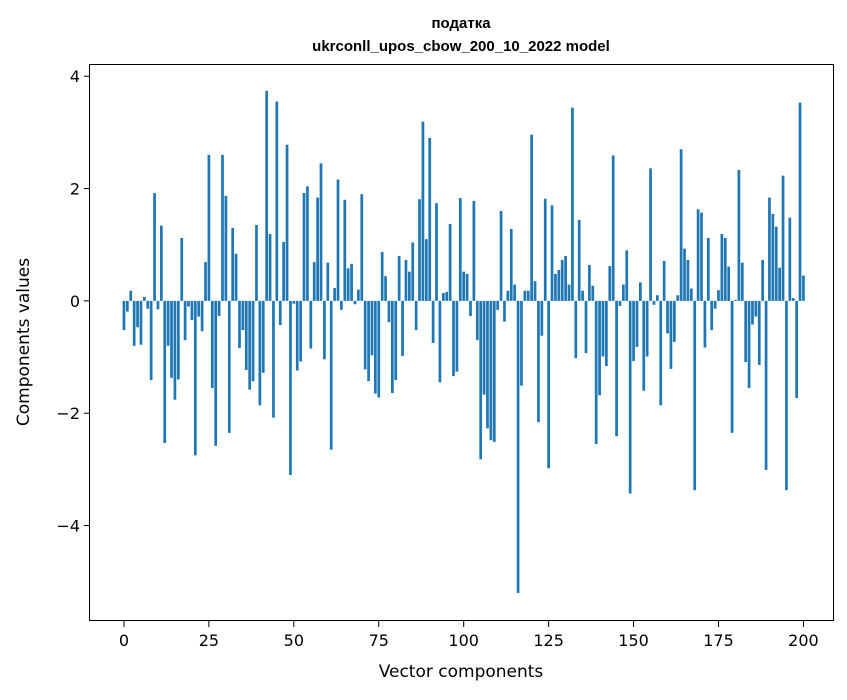 This screenshot has width=847, height=700. I want to click on y-tick-label: 0, so click(75, 301).